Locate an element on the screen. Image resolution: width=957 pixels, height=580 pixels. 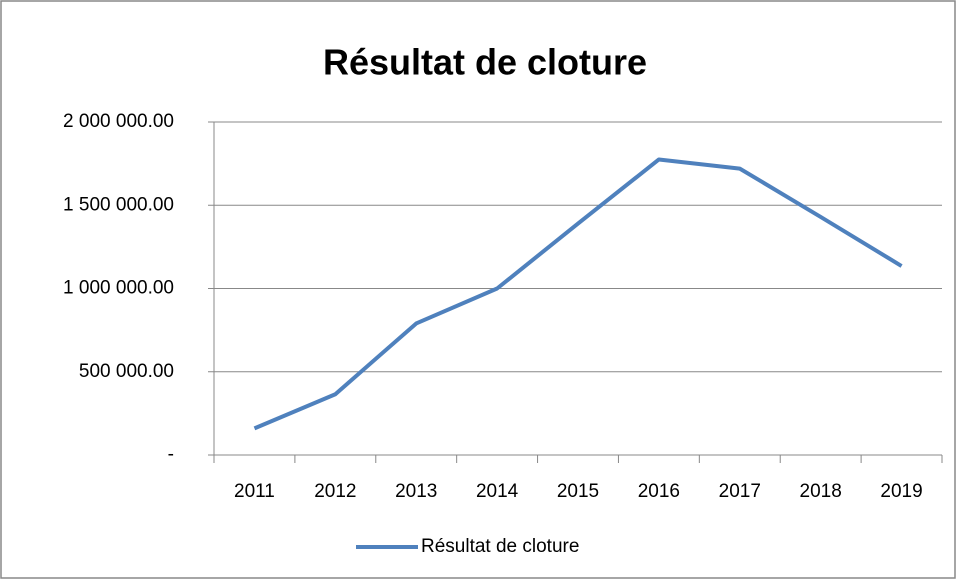
x-tick-label: 2017 is located at coordinates (740, 491).